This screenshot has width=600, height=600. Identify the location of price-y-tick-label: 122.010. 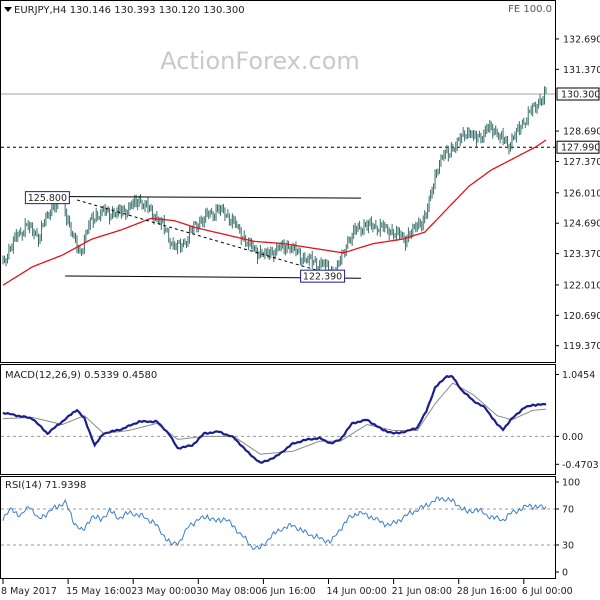
(581, 285).